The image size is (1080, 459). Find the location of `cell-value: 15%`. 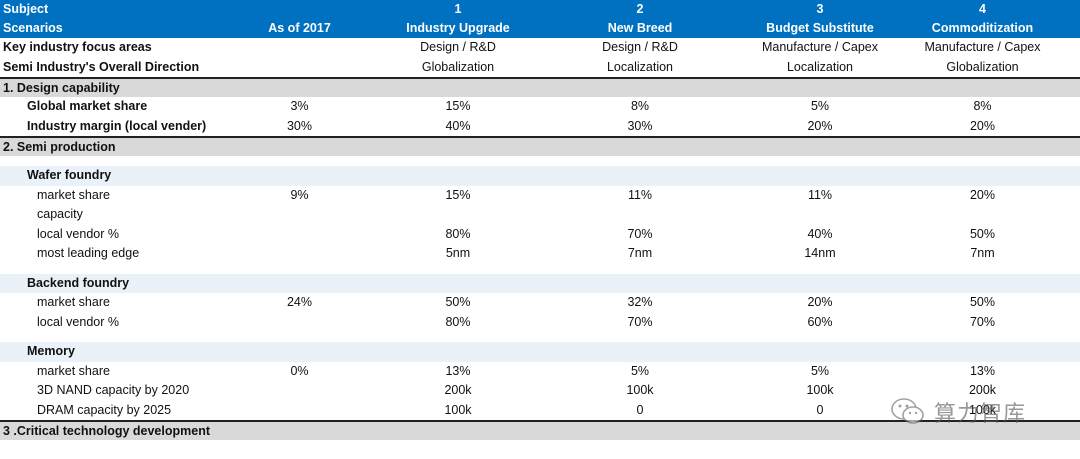

cell-value: 15% is located at coordinates (458, 194).